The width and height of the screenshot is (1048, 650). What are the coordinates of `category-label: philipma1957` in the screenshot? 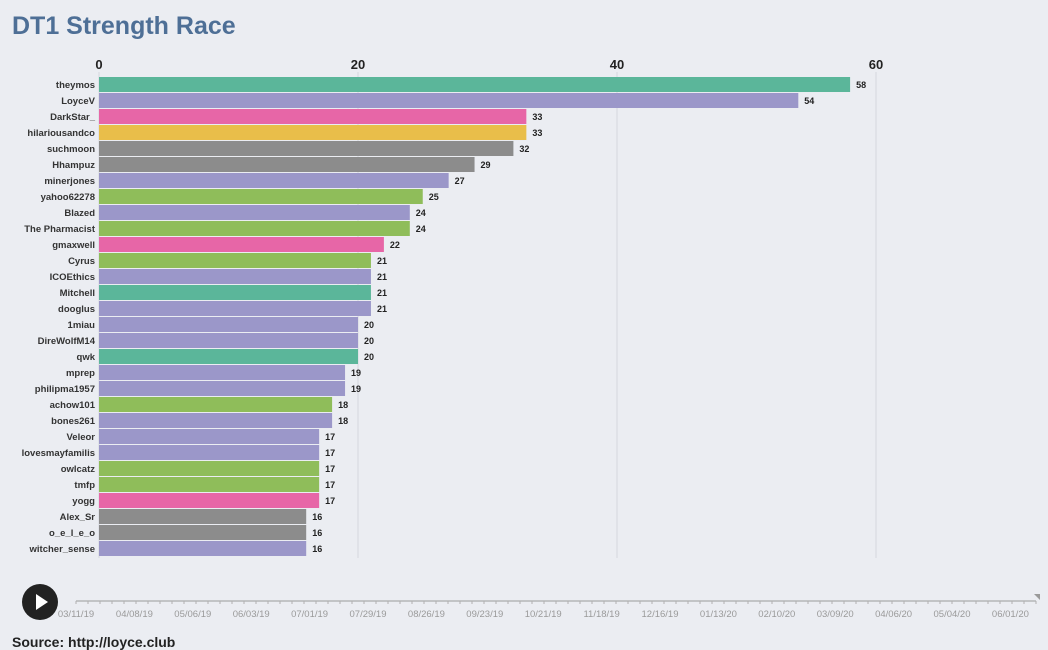 It's located at (65, 389).